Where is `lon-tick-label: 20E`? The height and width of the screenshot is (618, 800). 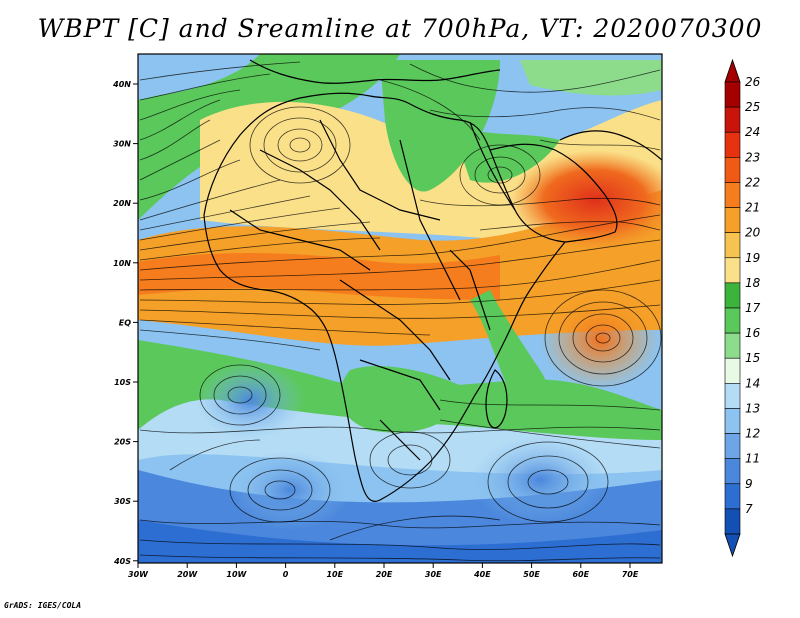 lon-tick-label: 20E is located at coordinates (384, 574).